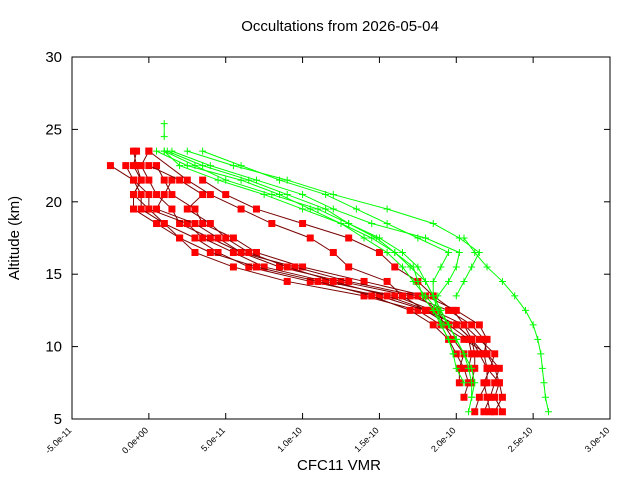  Describe the element at coordinates (53, 274) in the screenshot. I see `y-tick-label: 15` at that location.